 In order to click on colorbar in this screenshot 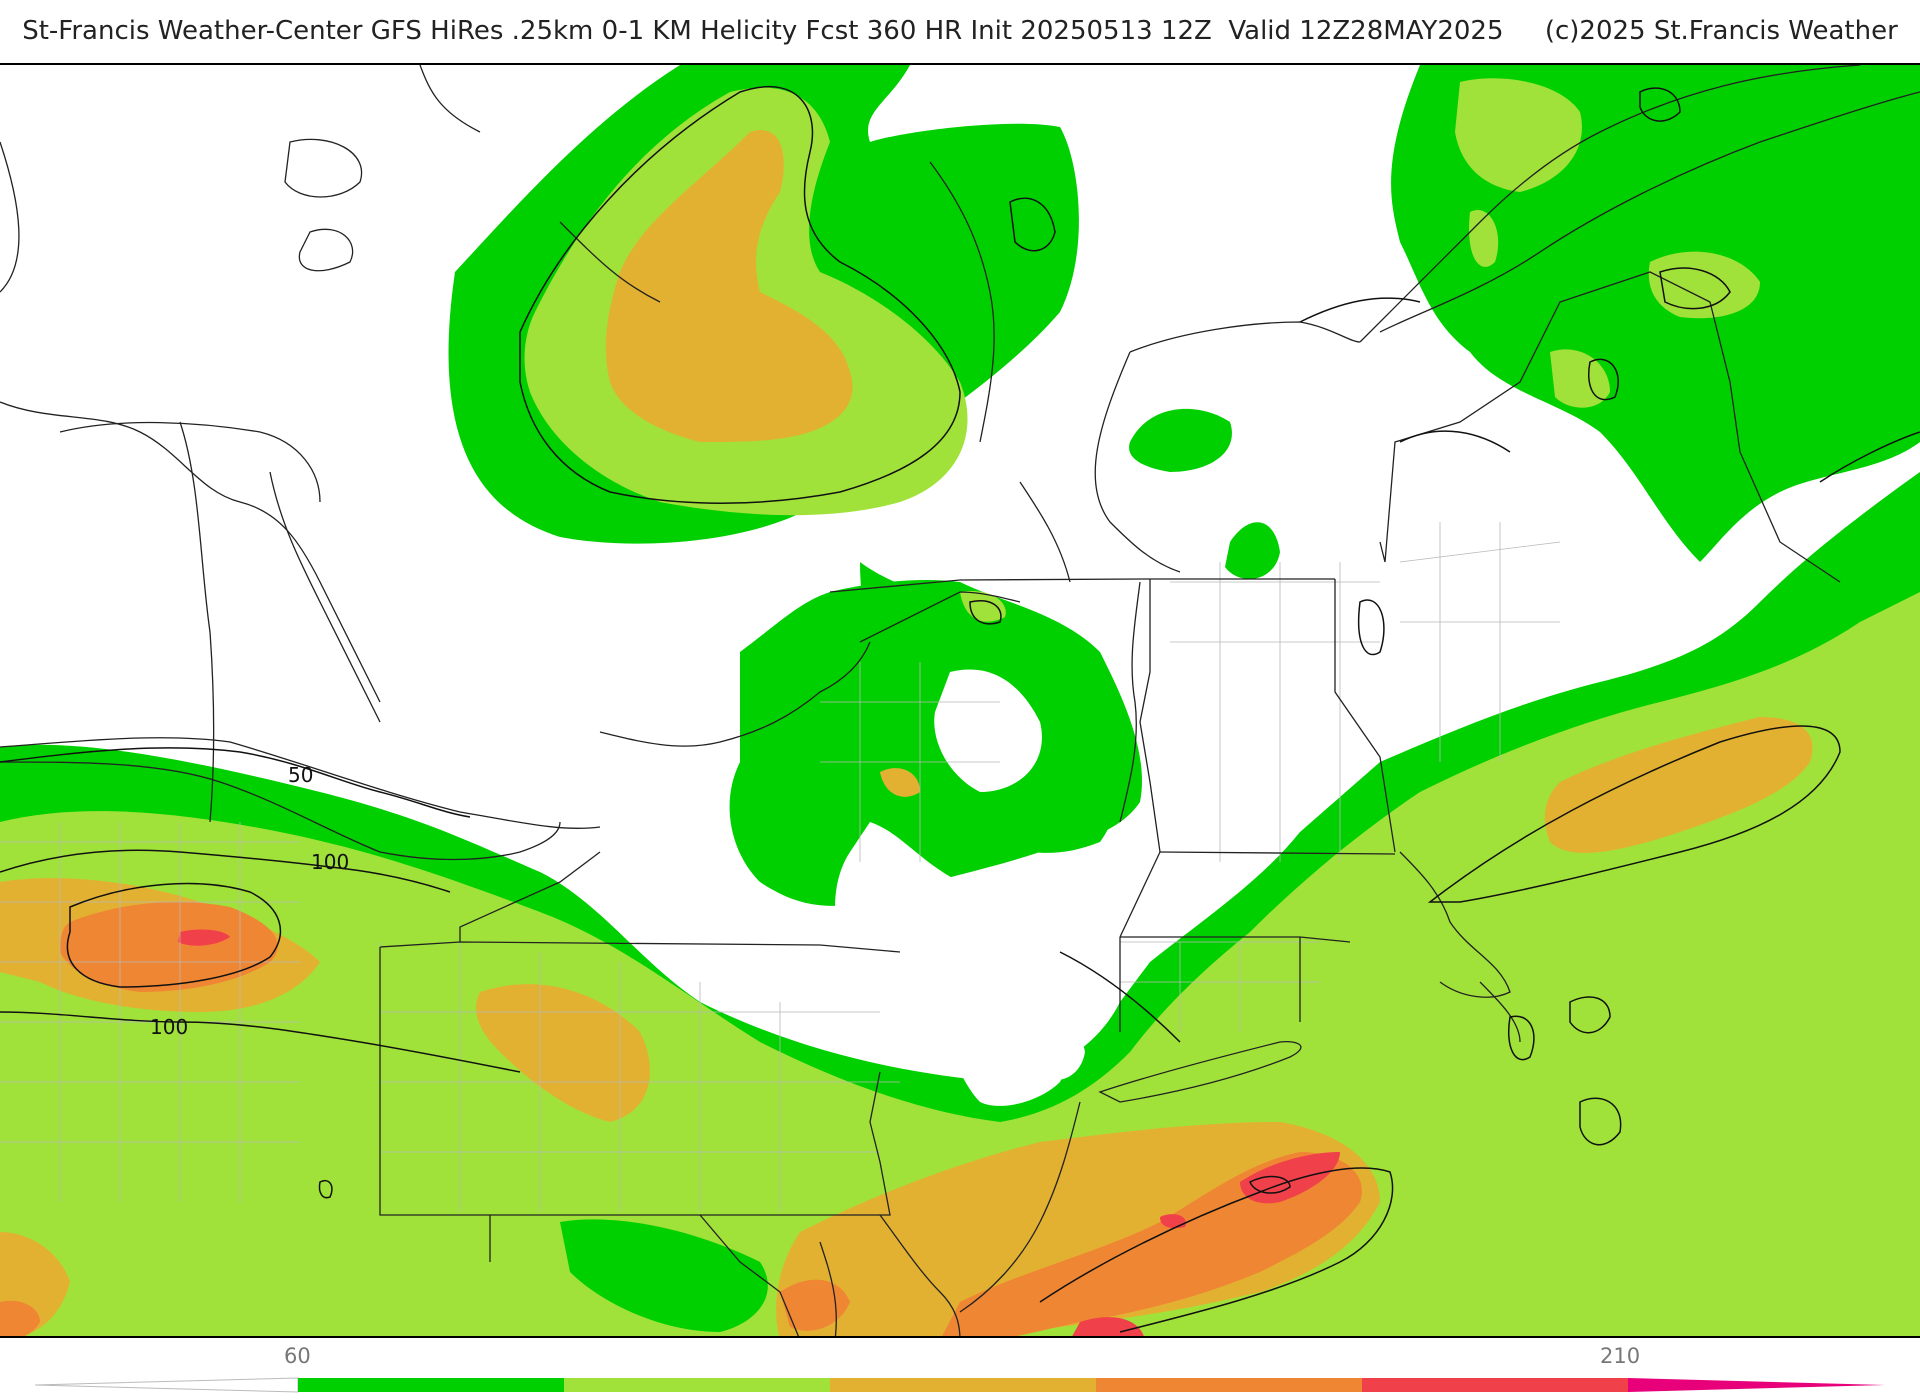, I will do `click(959, 1385)`.